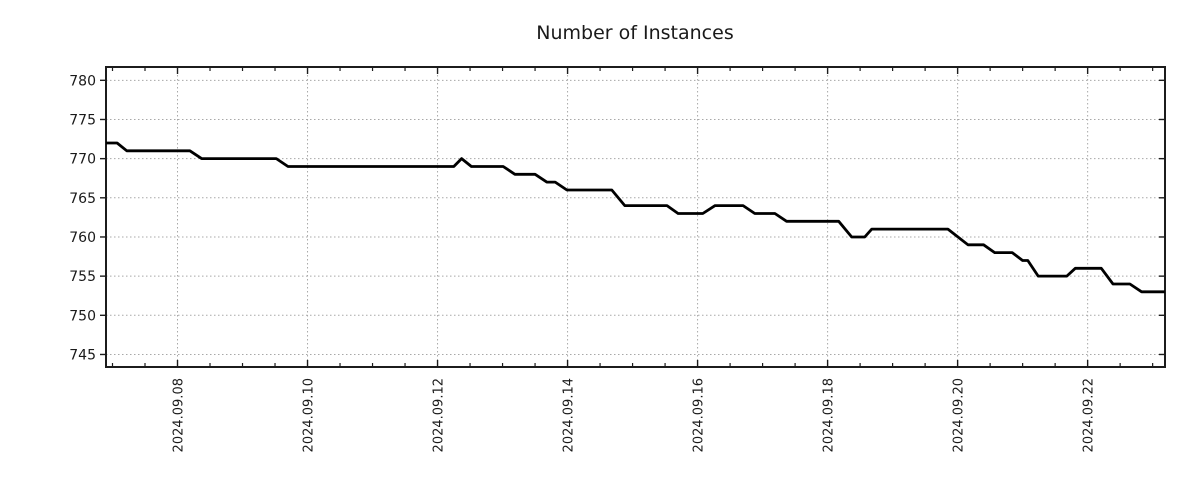  What do you see at coordinates (309, 415) in the screenshot?
I see `x-tick-label: 2024.09.10` at bounding box center [309, 415].